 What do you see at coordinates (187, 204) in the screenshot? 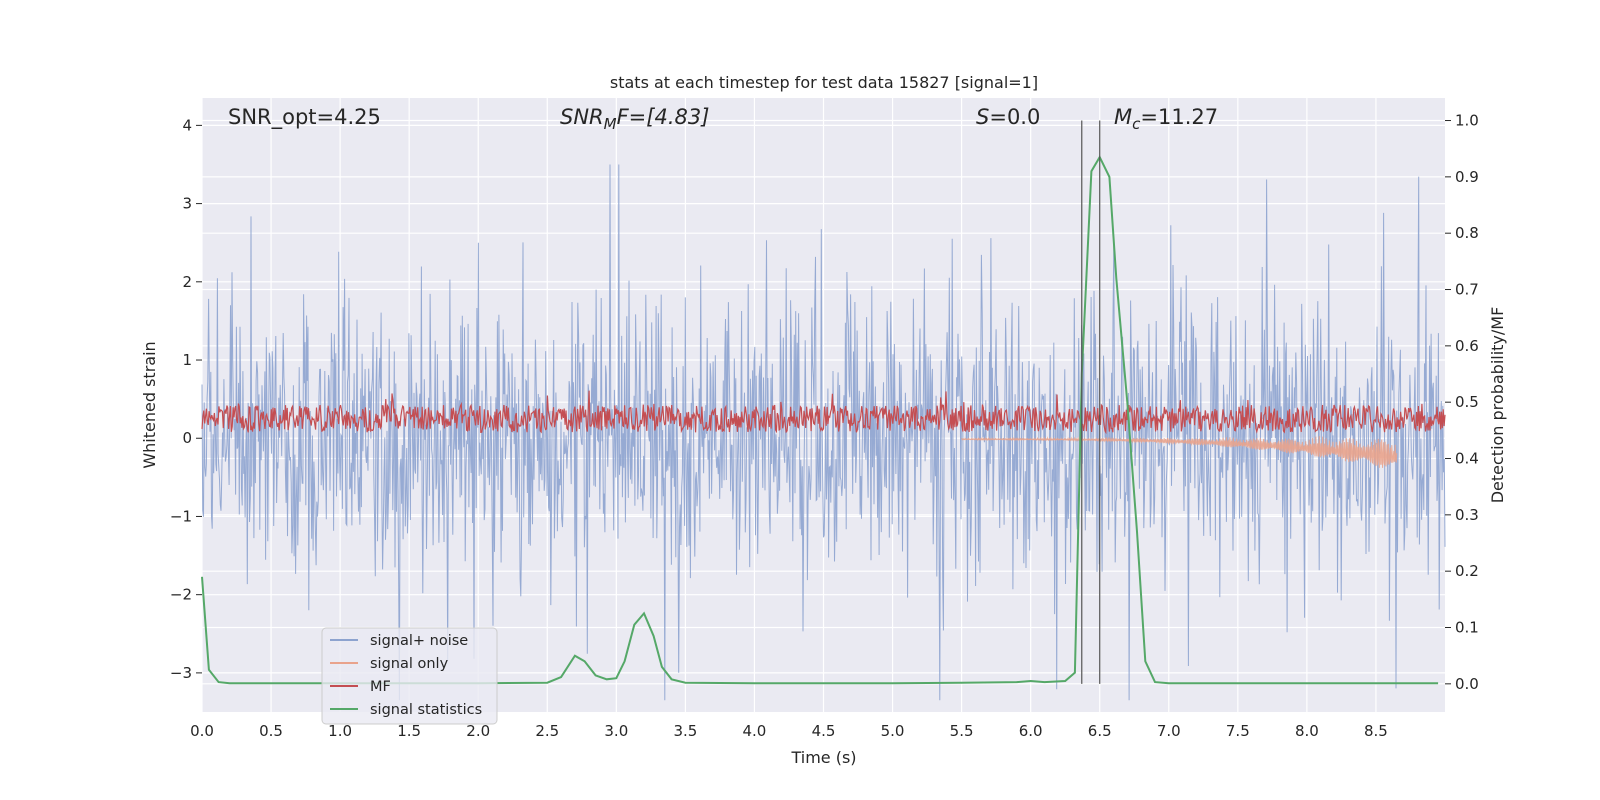
I see `y-tick-label-6: 3` at bounding box center [187, 204].